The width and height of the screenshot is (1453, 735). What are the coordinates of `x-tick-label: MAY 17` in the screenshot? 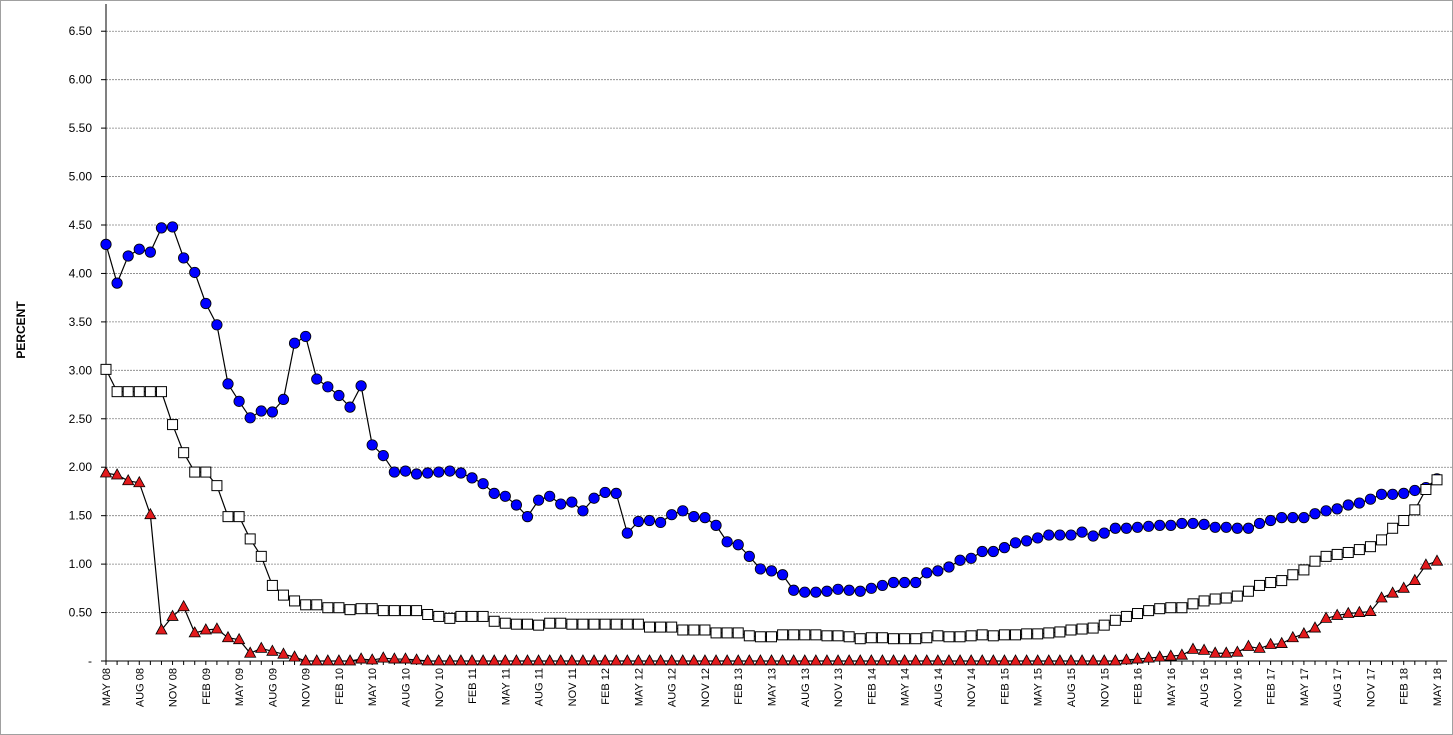 It's located at (1305, 687).